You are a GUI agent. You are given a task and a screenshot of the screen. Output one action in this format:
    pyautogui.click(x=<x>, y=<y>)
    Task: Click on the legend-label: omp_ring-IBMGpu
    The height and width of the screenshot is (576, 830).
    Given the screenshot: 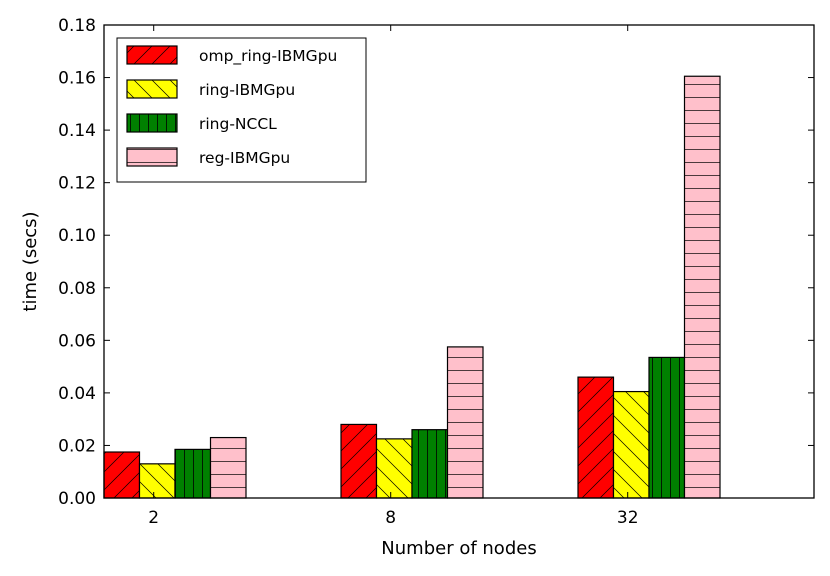 What is the action you would take?
    pyautogui.click(x=268, y=56)
    